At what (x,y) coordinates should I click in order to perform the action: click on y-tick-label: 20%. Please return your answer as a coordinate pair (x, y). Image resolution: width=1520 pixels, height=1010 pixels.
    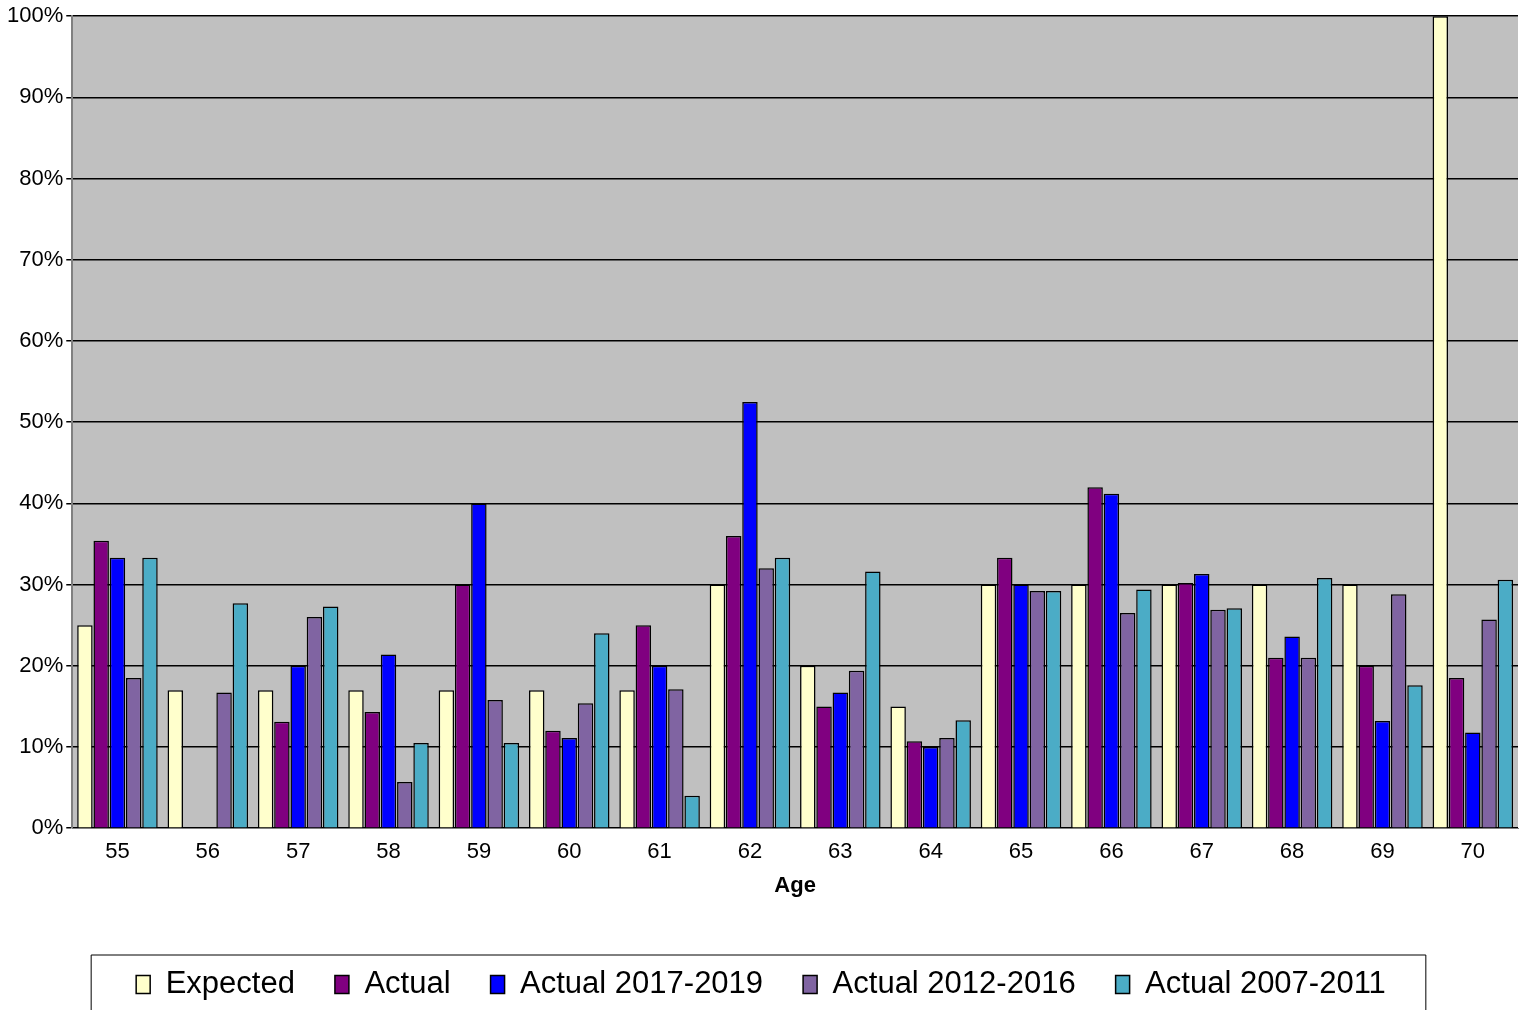
    Looking at the image, I should click on (41, 664).